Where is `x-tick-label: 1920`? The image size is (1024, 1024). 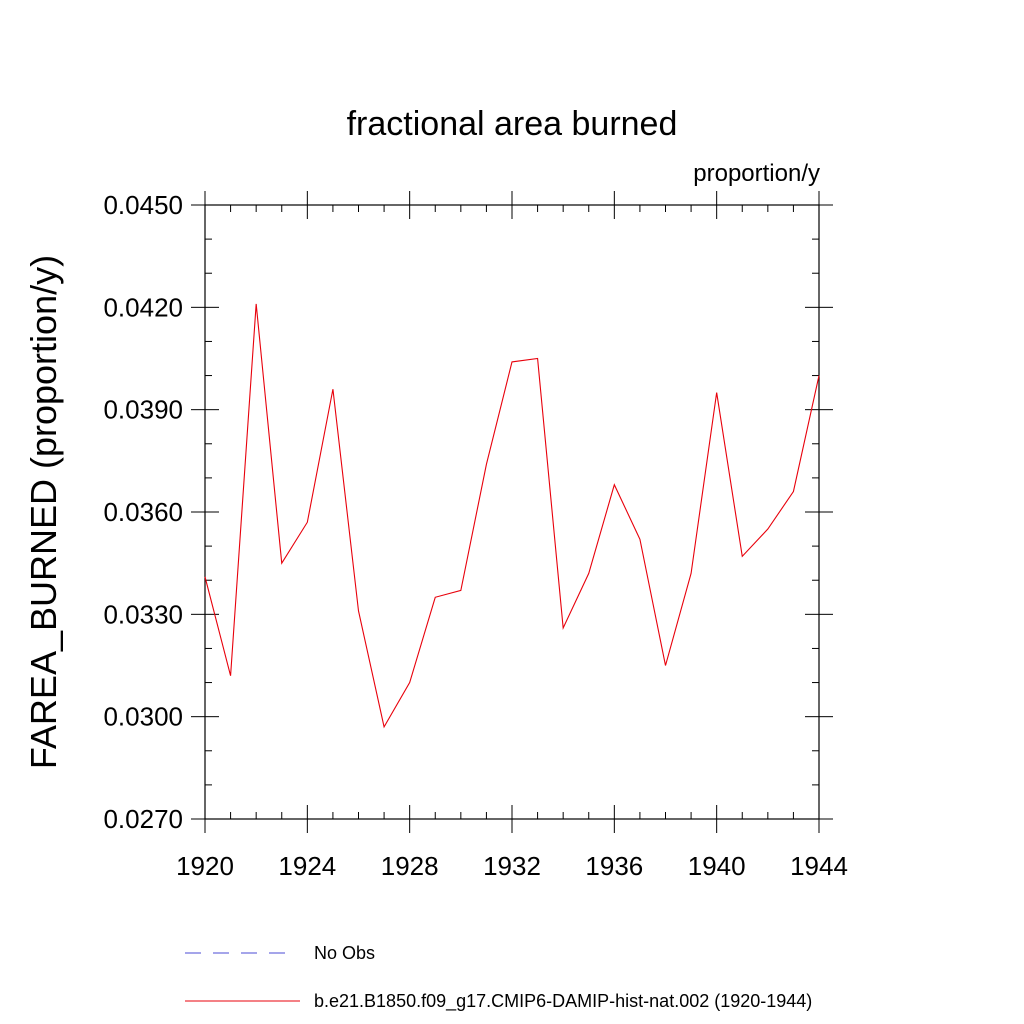
x-tick-label: 1920 is located at coordinates (205, 866).